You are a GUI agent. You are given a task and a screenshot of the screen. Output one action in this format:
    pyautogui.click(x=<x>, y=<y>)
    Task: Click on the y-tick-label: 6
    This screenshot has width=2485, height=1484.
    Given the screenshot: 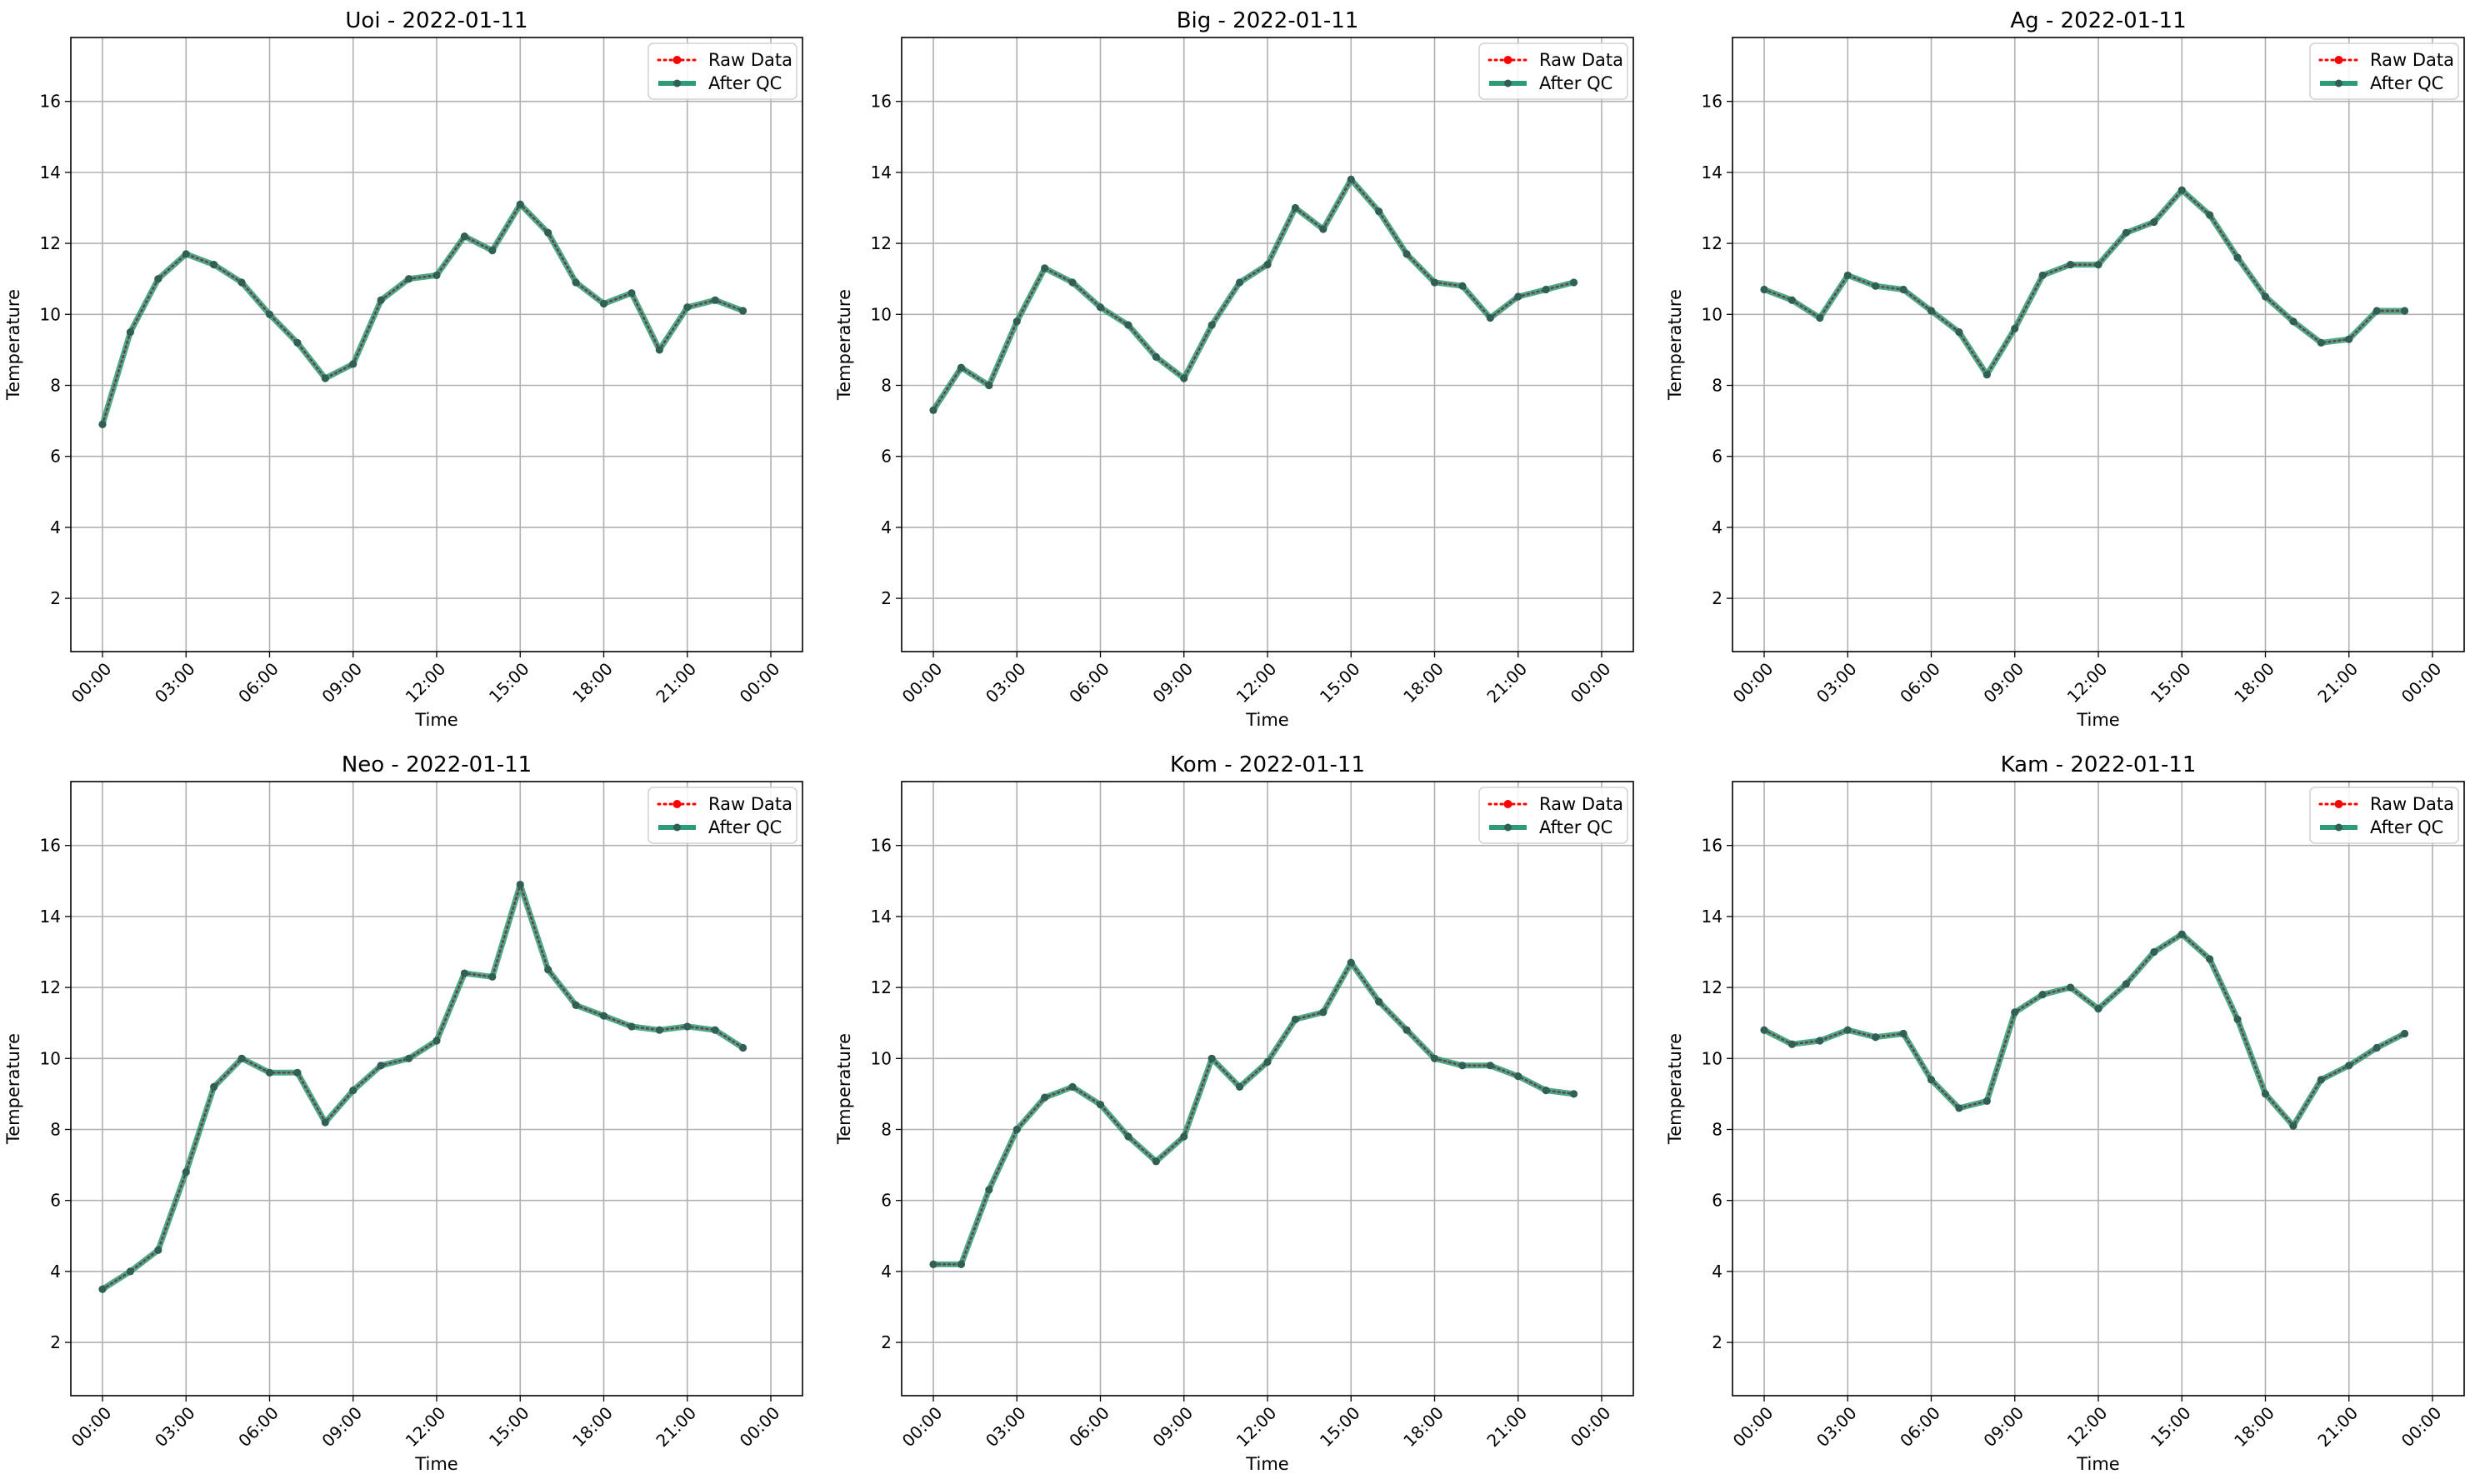 What is the action you would take?
    pyautogui.click(x=1717, y=1201)
    